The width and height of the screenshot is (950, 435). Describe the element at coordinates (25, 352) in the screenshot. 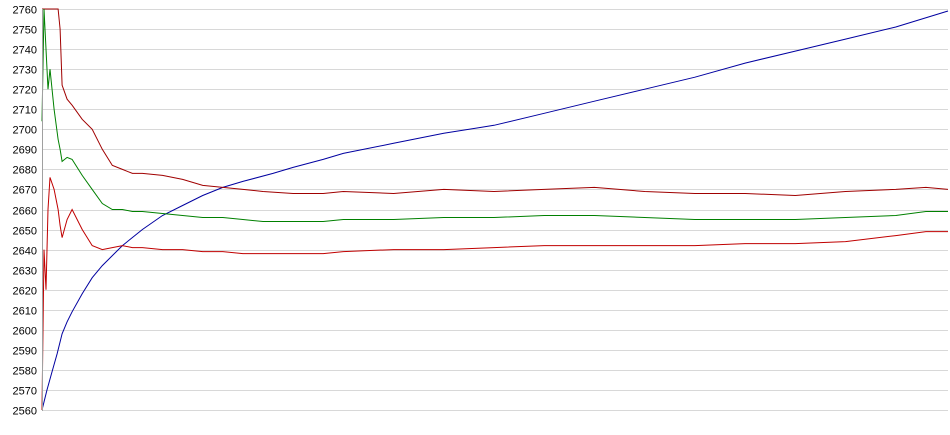

I see `y-tick-label-2590: 2590` at that location.